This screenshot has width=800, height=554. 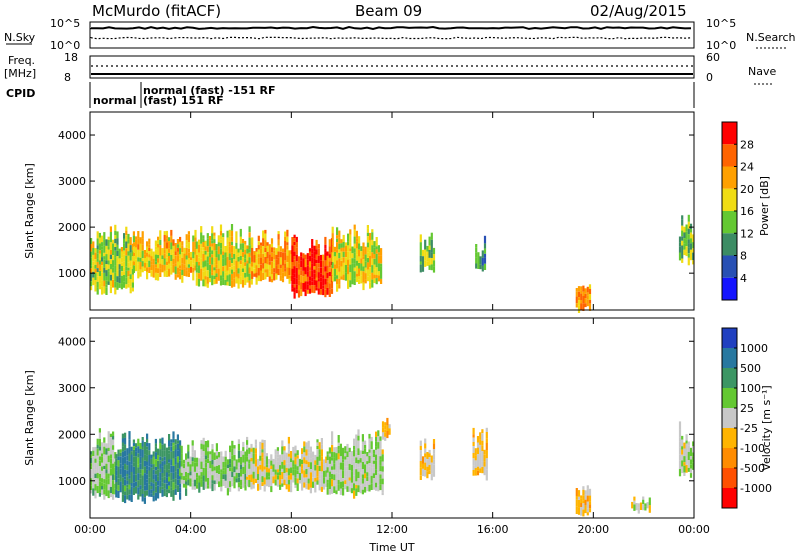 I want to click on colorbar-swatch, so click(x=729, y=358).